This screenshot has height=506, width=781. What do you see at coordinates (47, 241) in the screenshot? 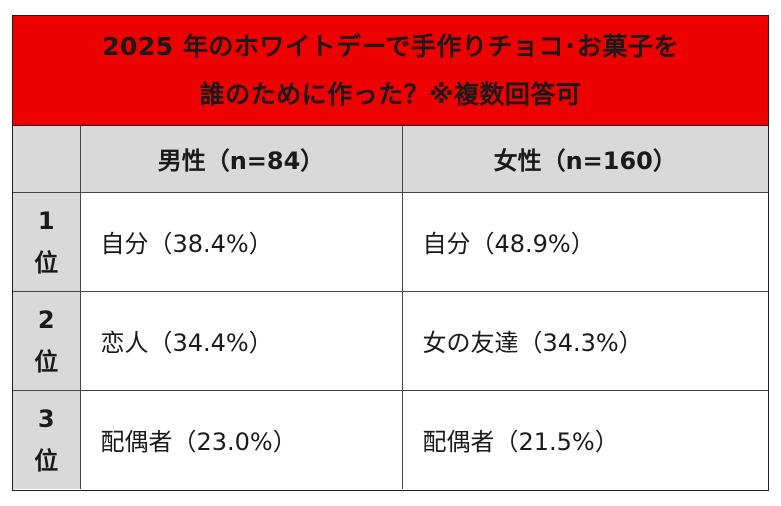
I see `rank-cell: 1 位` at bounding box center [47, 241].